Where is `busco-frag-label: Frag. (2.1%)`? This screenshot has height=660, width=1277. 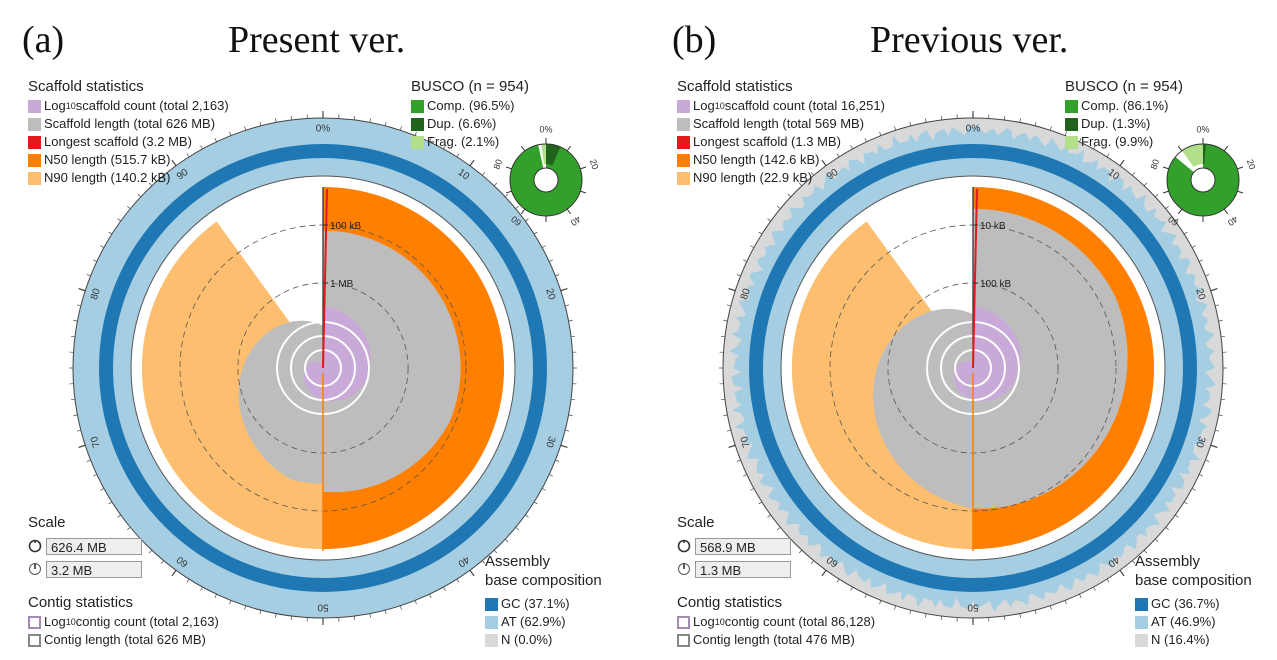
busco-frag-label: Frag. (2.1%) is located at coordinates (463, 141).